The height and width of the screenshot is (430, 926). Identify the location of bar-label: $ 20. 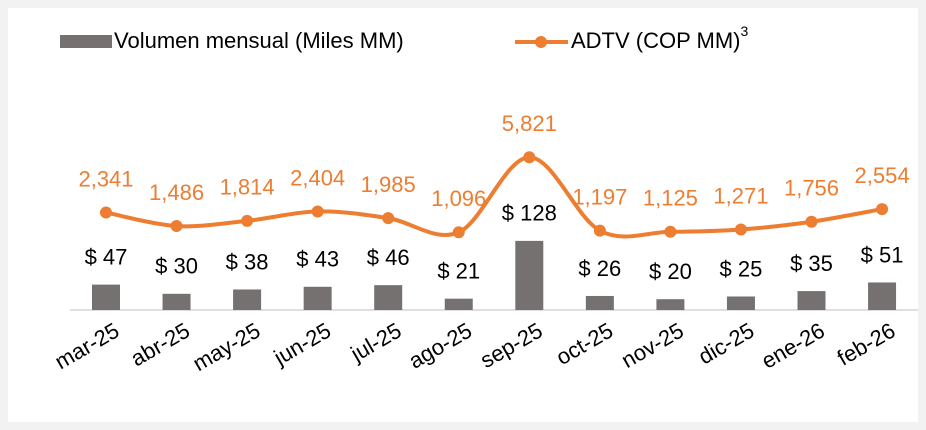
(670, 271).